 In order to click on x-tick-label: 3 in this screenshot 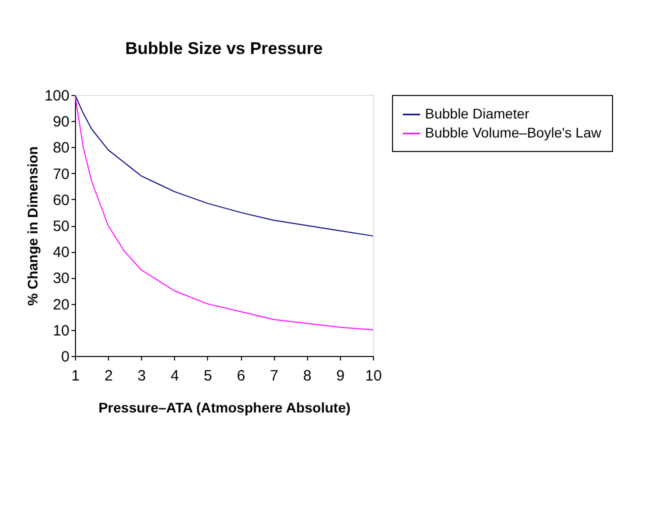, I will do `click(142, 376)`.